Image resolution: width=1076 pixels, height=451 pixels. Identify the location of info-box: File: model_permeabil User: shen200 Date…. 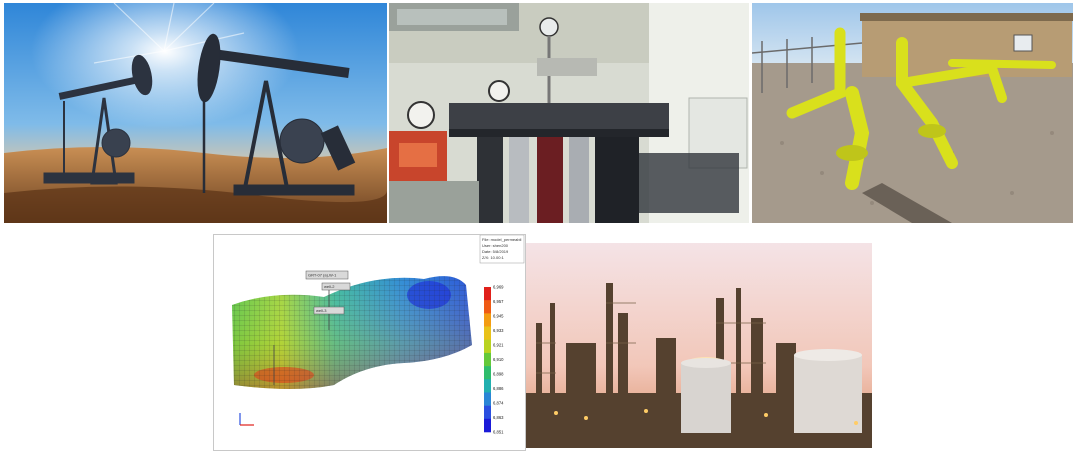
(502, 249).